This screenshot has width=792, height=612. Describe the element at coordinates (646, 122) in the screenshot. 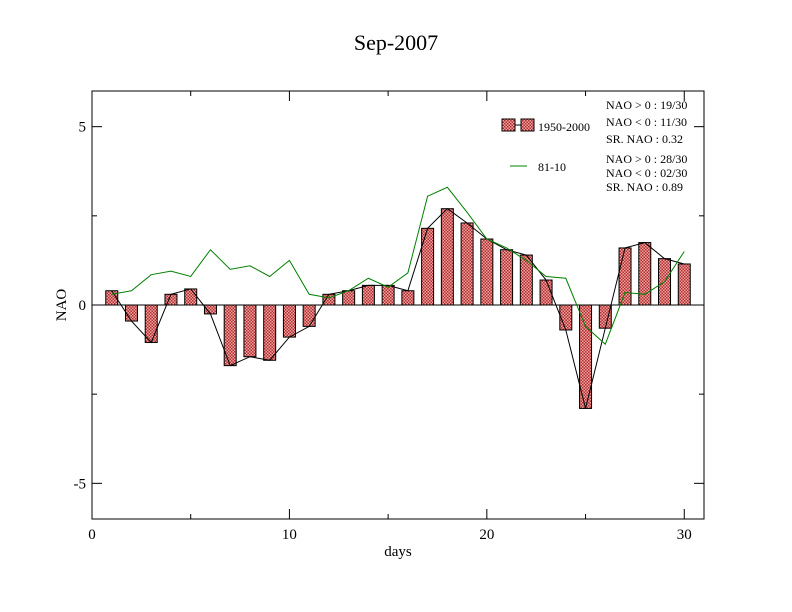

I see `legend-stat-1950-negative: NAO < 0 : 11/30` at that location.